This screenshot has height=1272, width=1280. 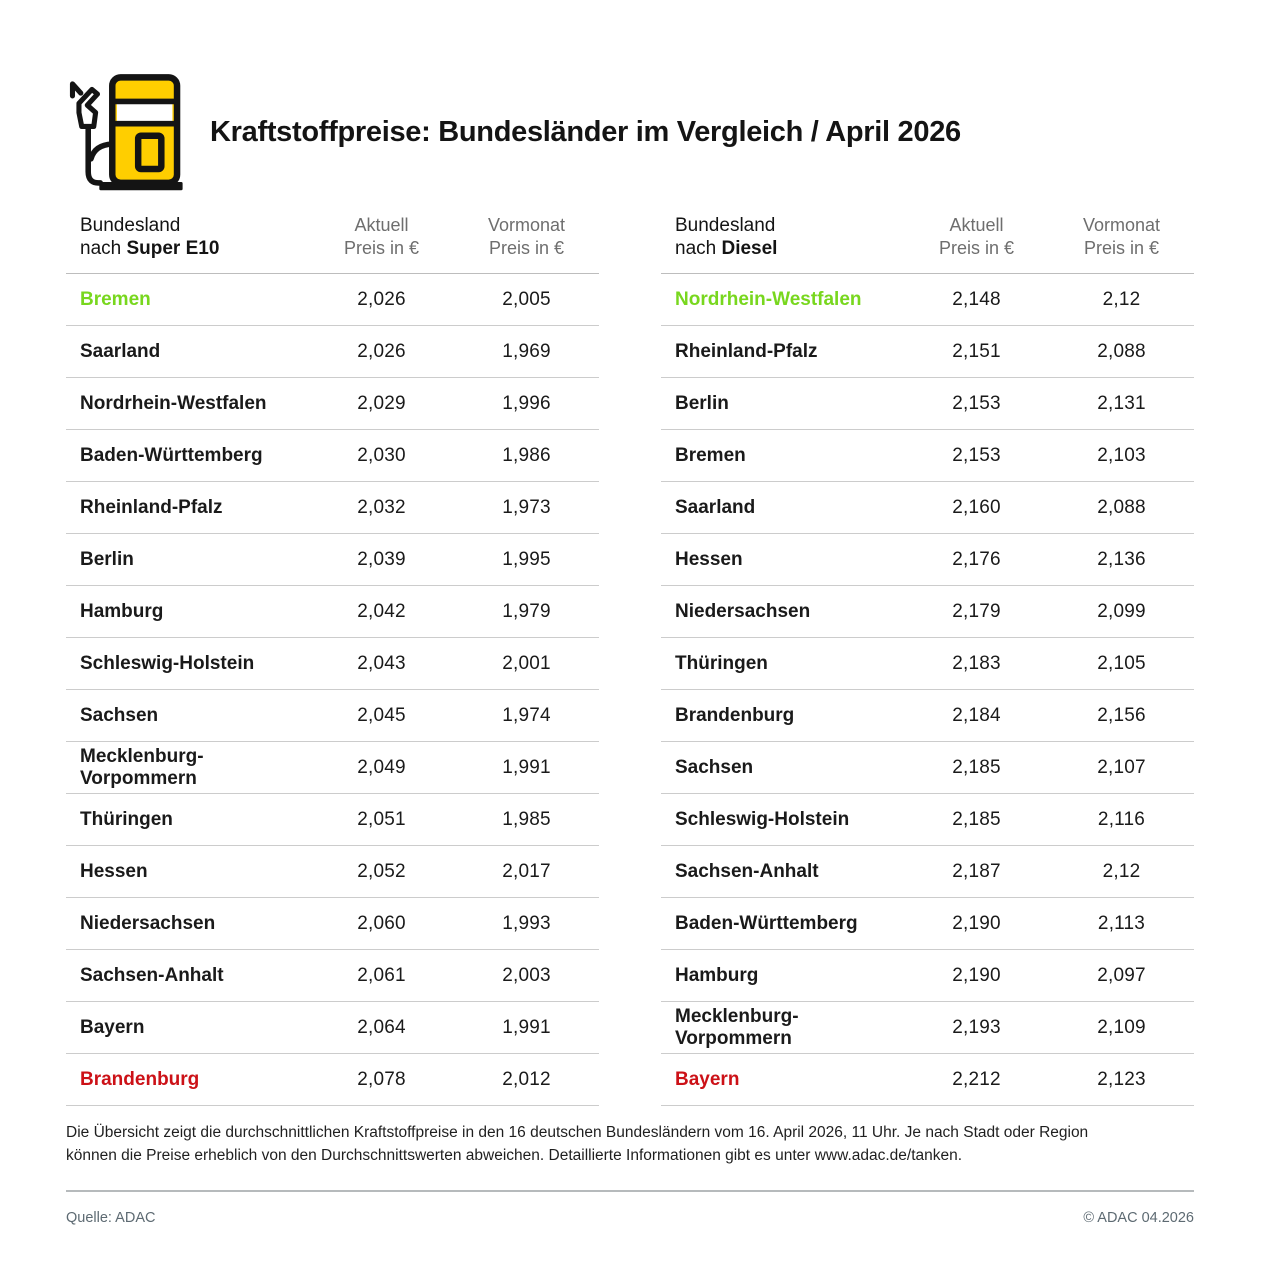 What do you see at coordinates (976, 715) in the screenshot?
I see `price-aktuell: 2,184` at bounding box center [976, 715].